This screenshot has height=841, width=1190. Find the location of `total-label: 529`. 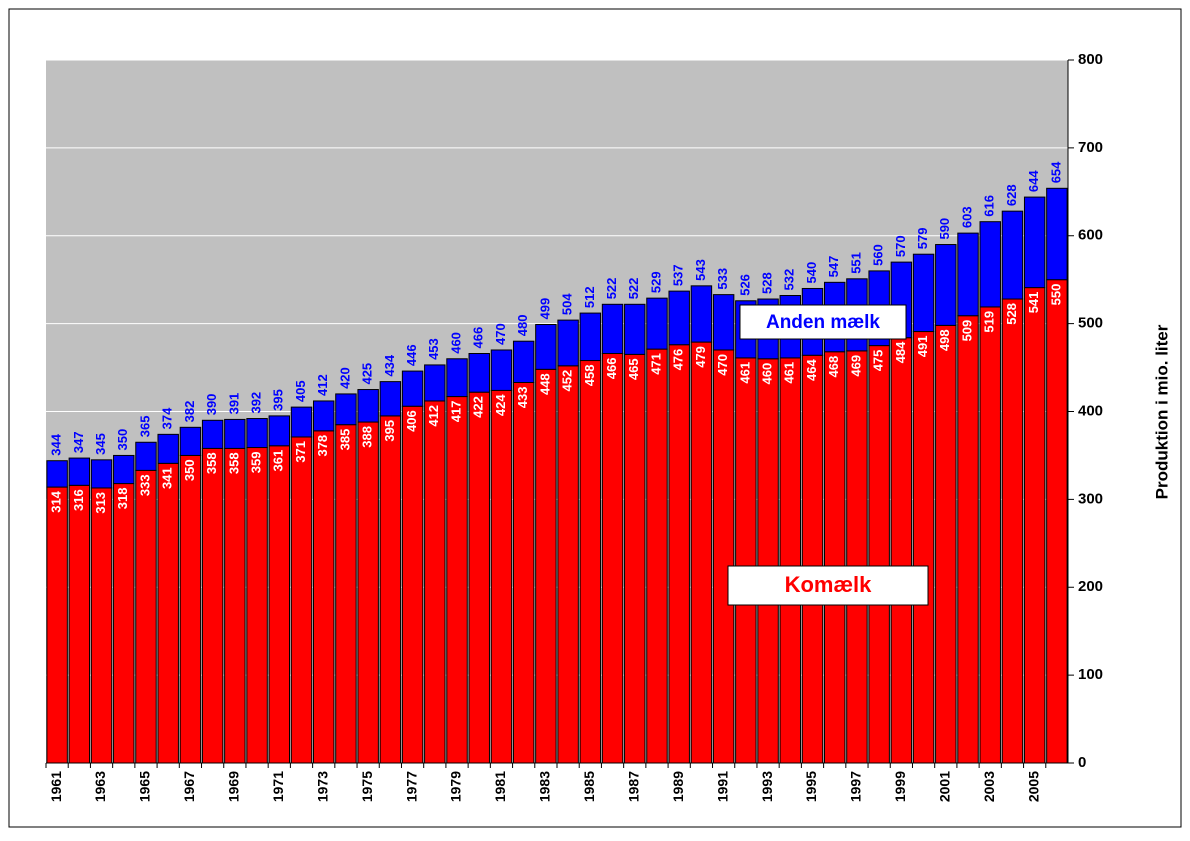

total-label: 529 is located at coordinates (655, 282).